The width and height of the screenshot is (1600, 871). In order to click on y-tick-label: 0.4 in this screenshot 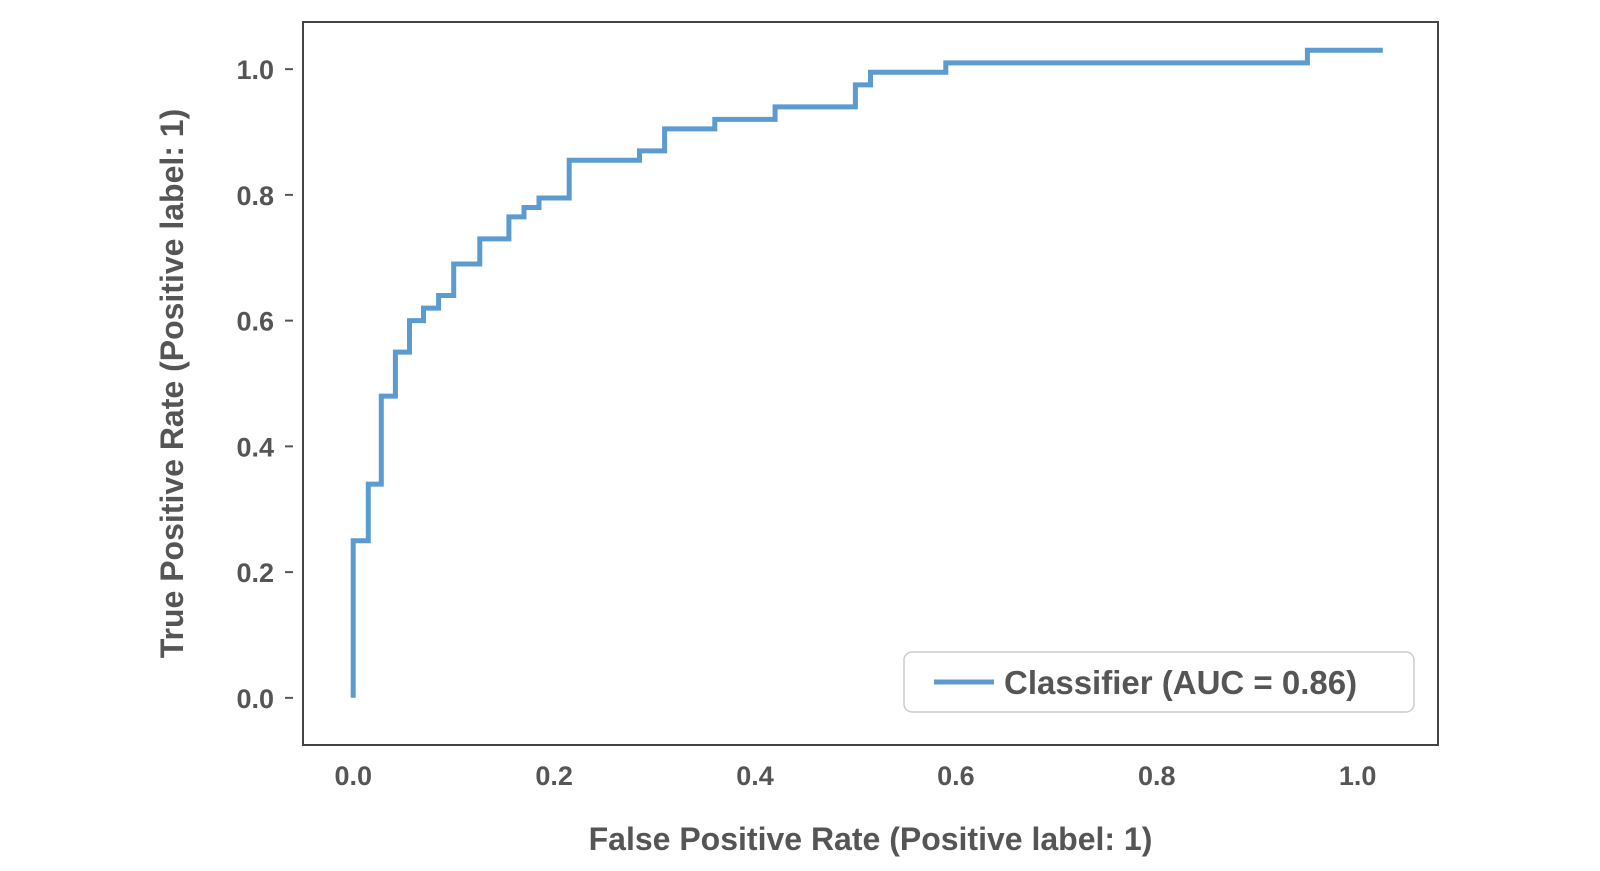, I will do `click(255, 447)`.